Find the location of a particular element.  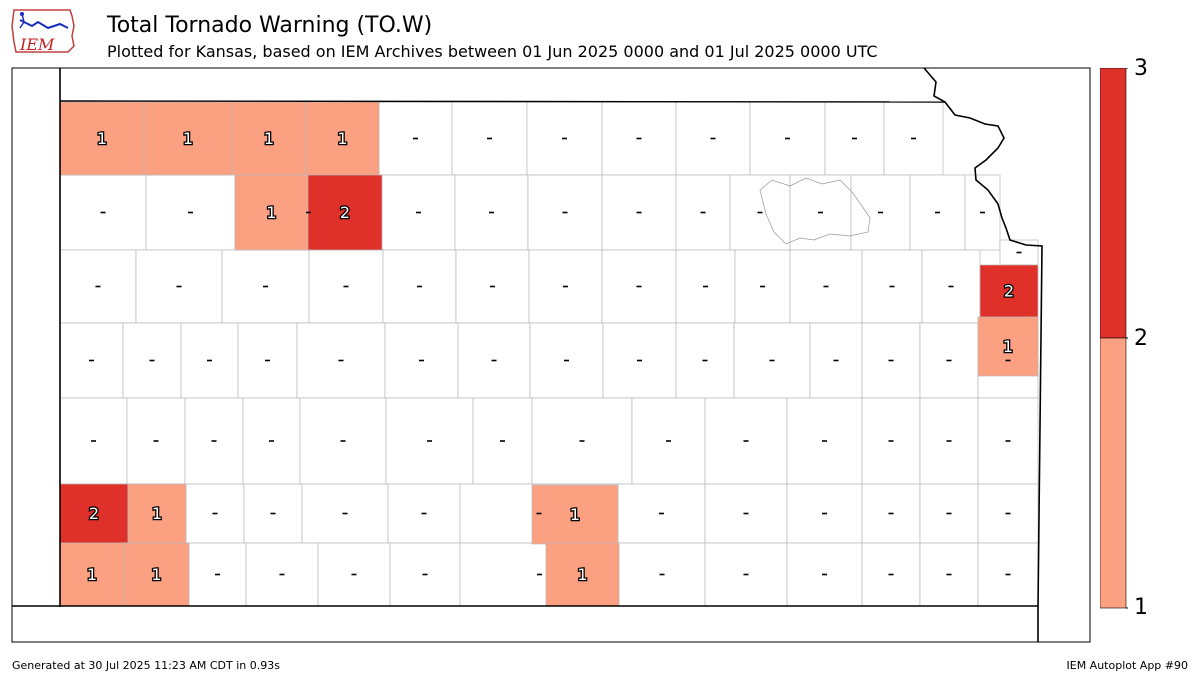

county-value-doniphan: 2 is located at coordinates (1009, 291).